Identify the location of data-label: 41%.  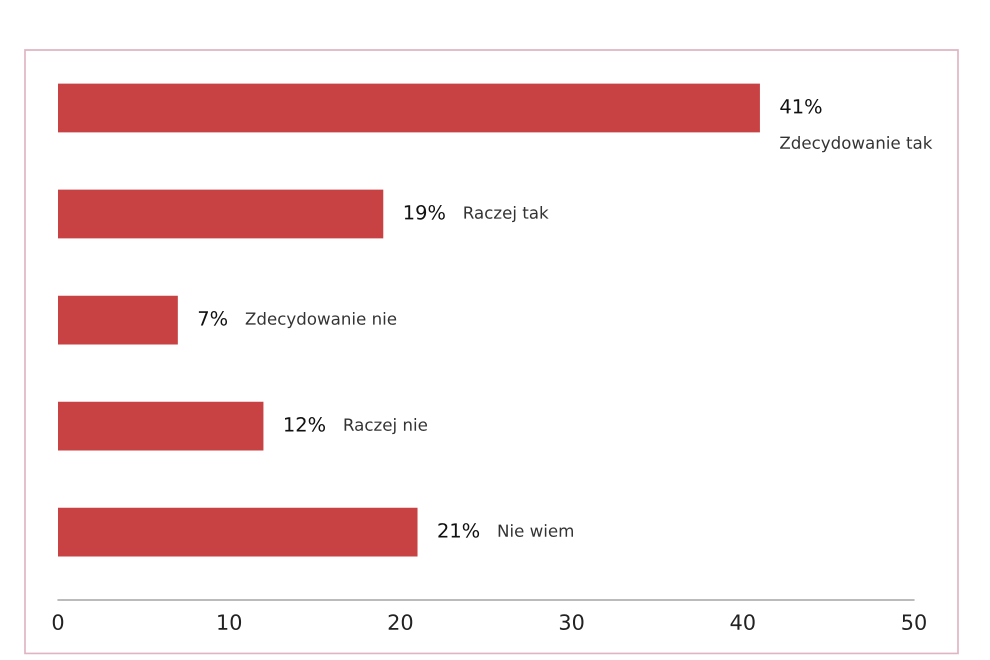
(801, 106).